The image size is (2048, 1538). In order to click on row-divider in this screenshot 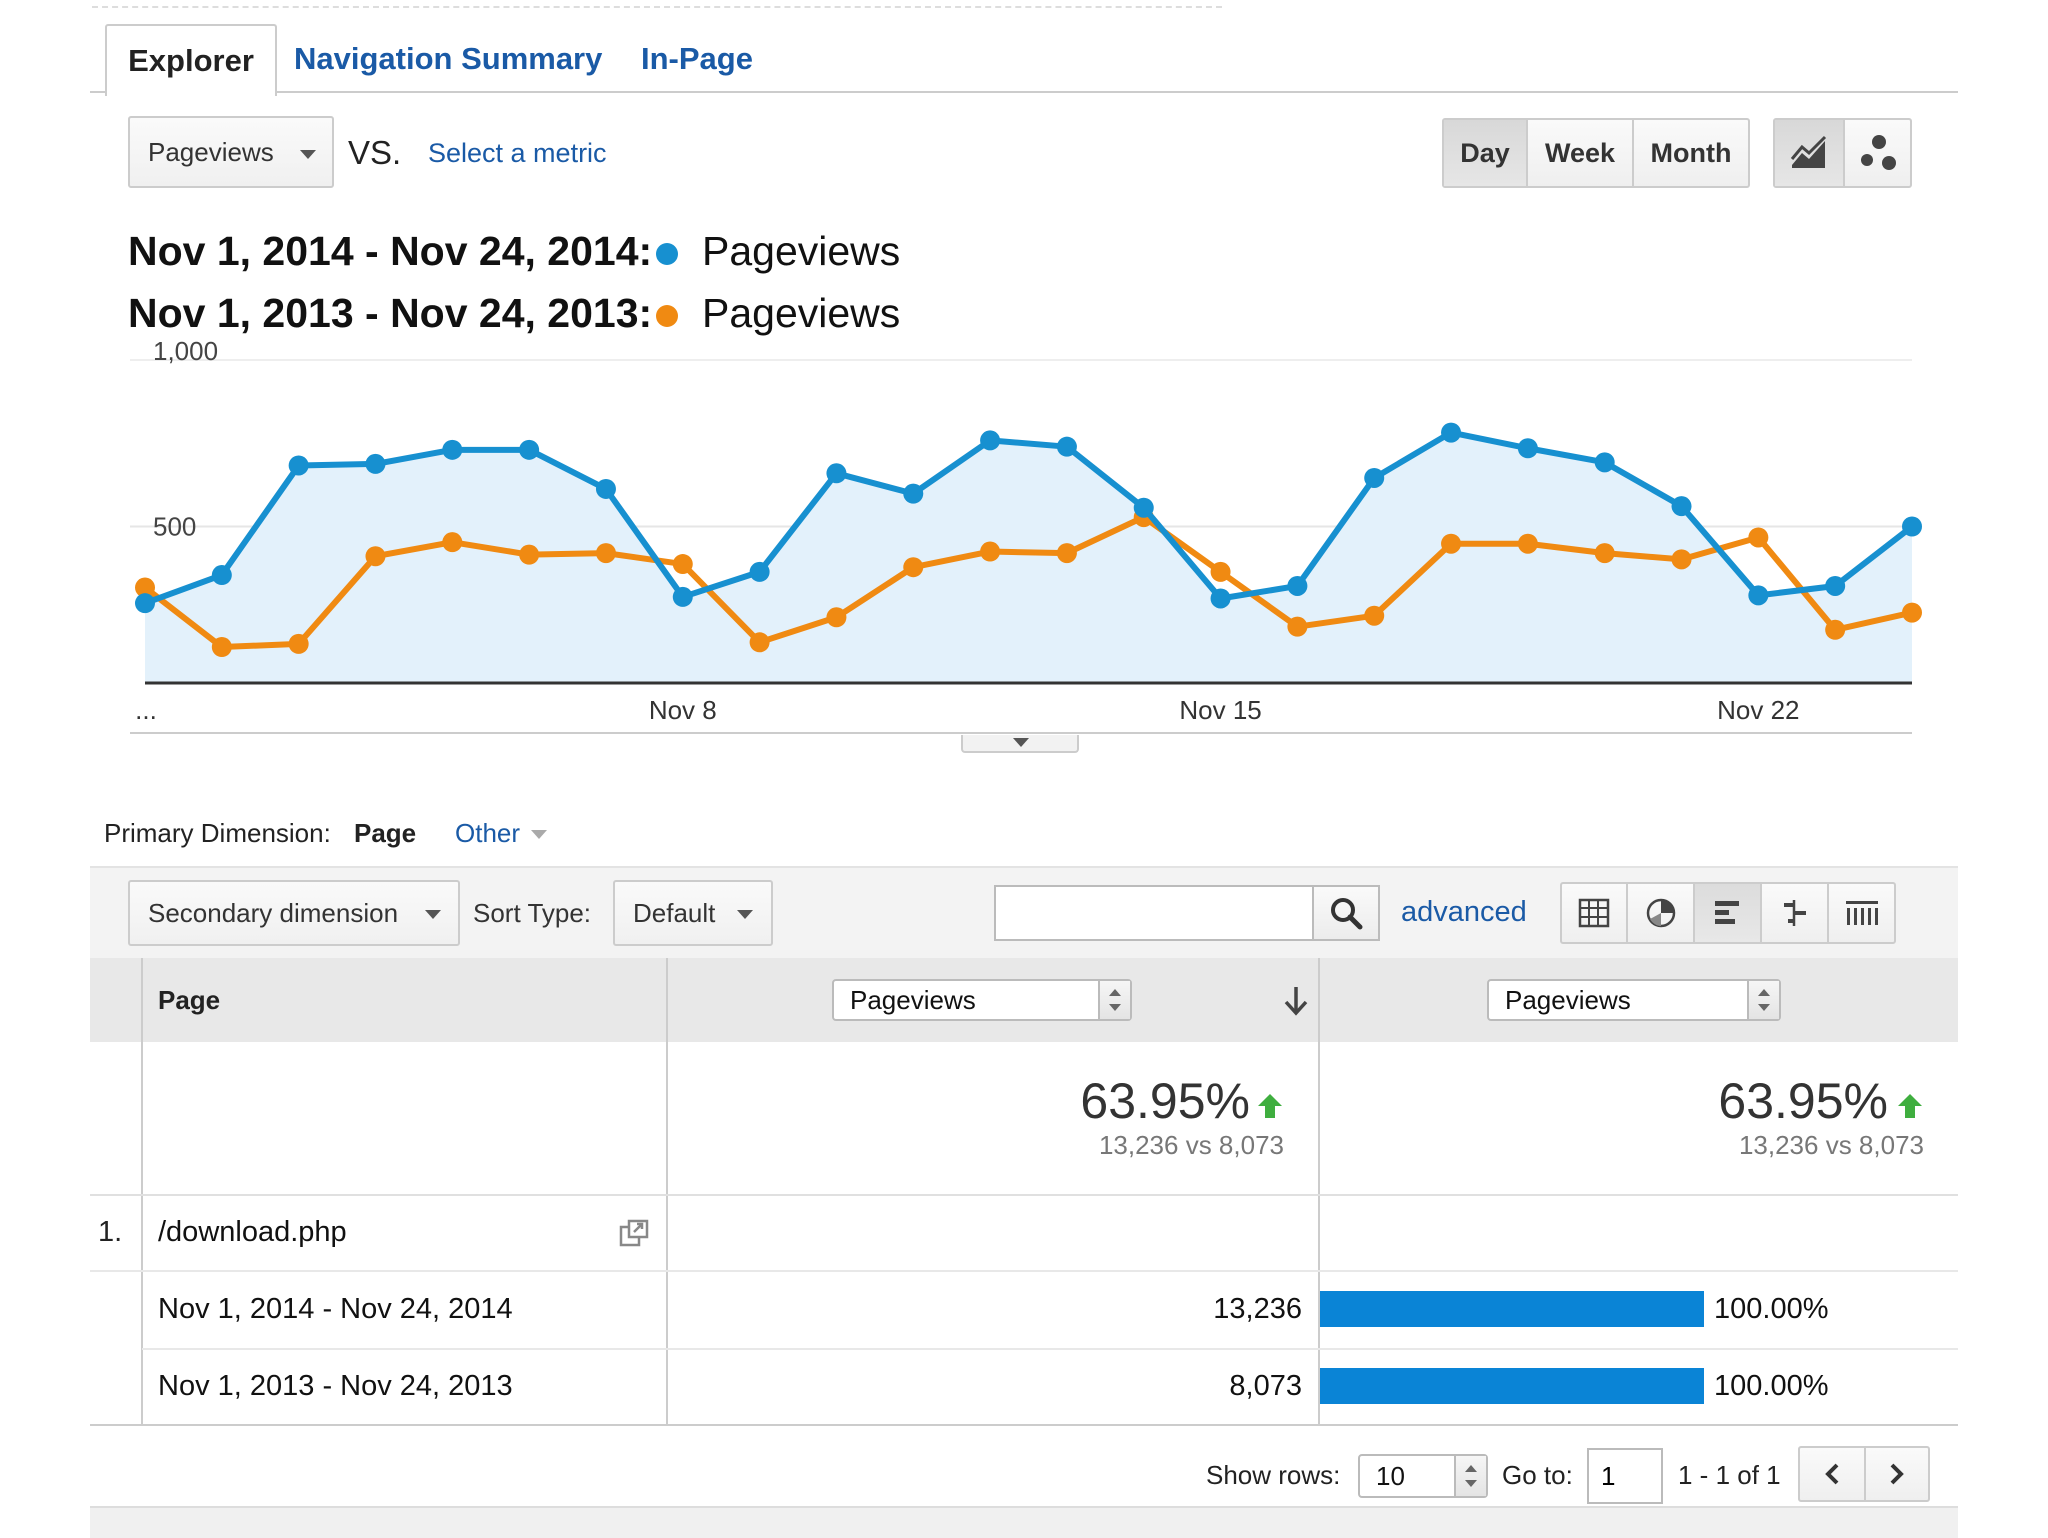, I will do `click(1024, 1271)`.